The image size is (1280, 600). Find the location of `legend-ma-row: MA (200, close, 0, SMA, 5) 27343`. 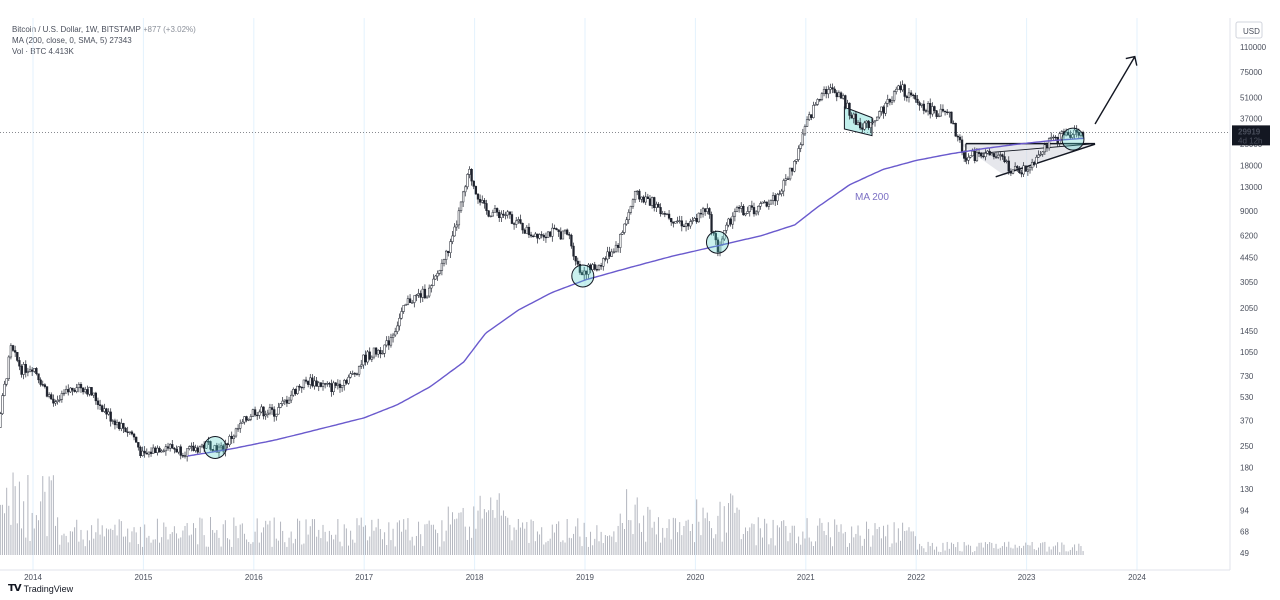

legend-ma-row: MA (200, close, 0, SMA, 5) 27343 is located at coordinates (104, 40).